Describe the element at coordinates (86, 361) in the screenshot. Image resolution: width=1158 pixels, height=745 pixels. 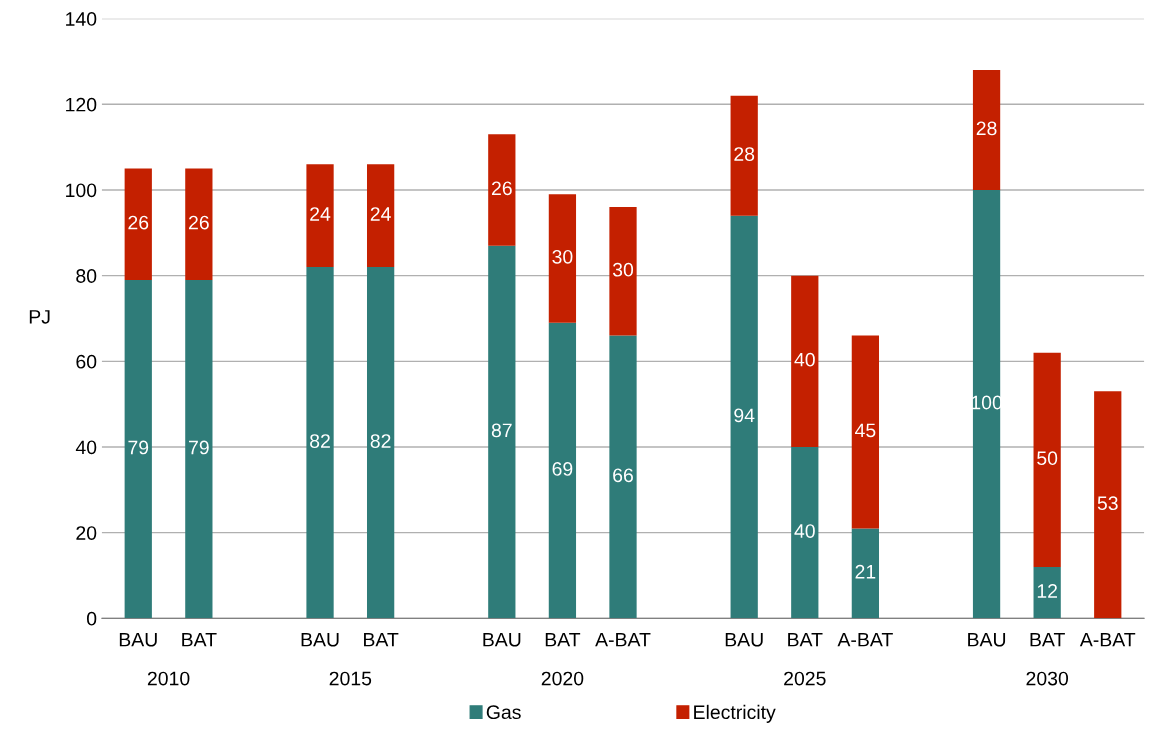
I see `y-tick-label: 60` at that location.